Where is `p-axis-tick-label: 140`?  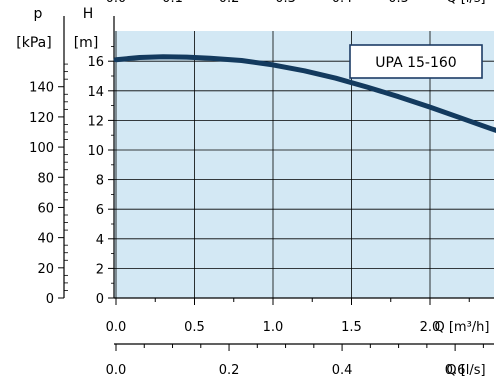
p-axis-tick-label: 140 is located at coordinates (41, 88).